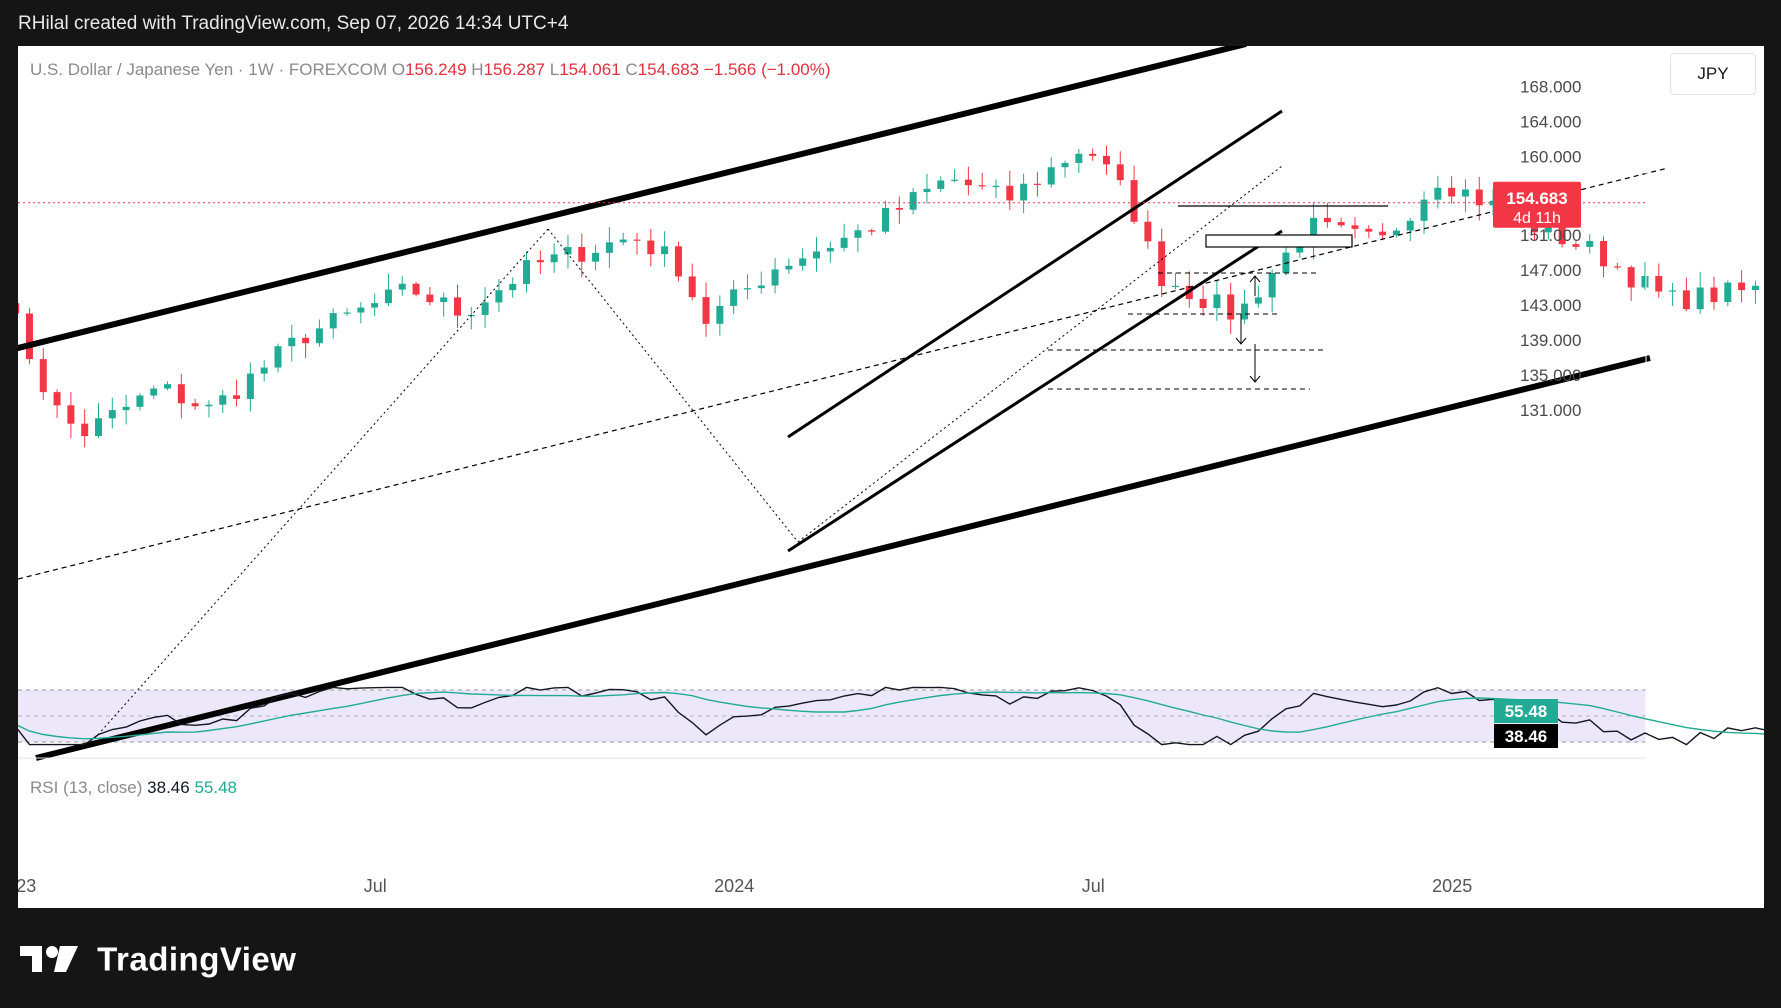  I want to click on y-tick-label: 131.000, so click(1550, 410).